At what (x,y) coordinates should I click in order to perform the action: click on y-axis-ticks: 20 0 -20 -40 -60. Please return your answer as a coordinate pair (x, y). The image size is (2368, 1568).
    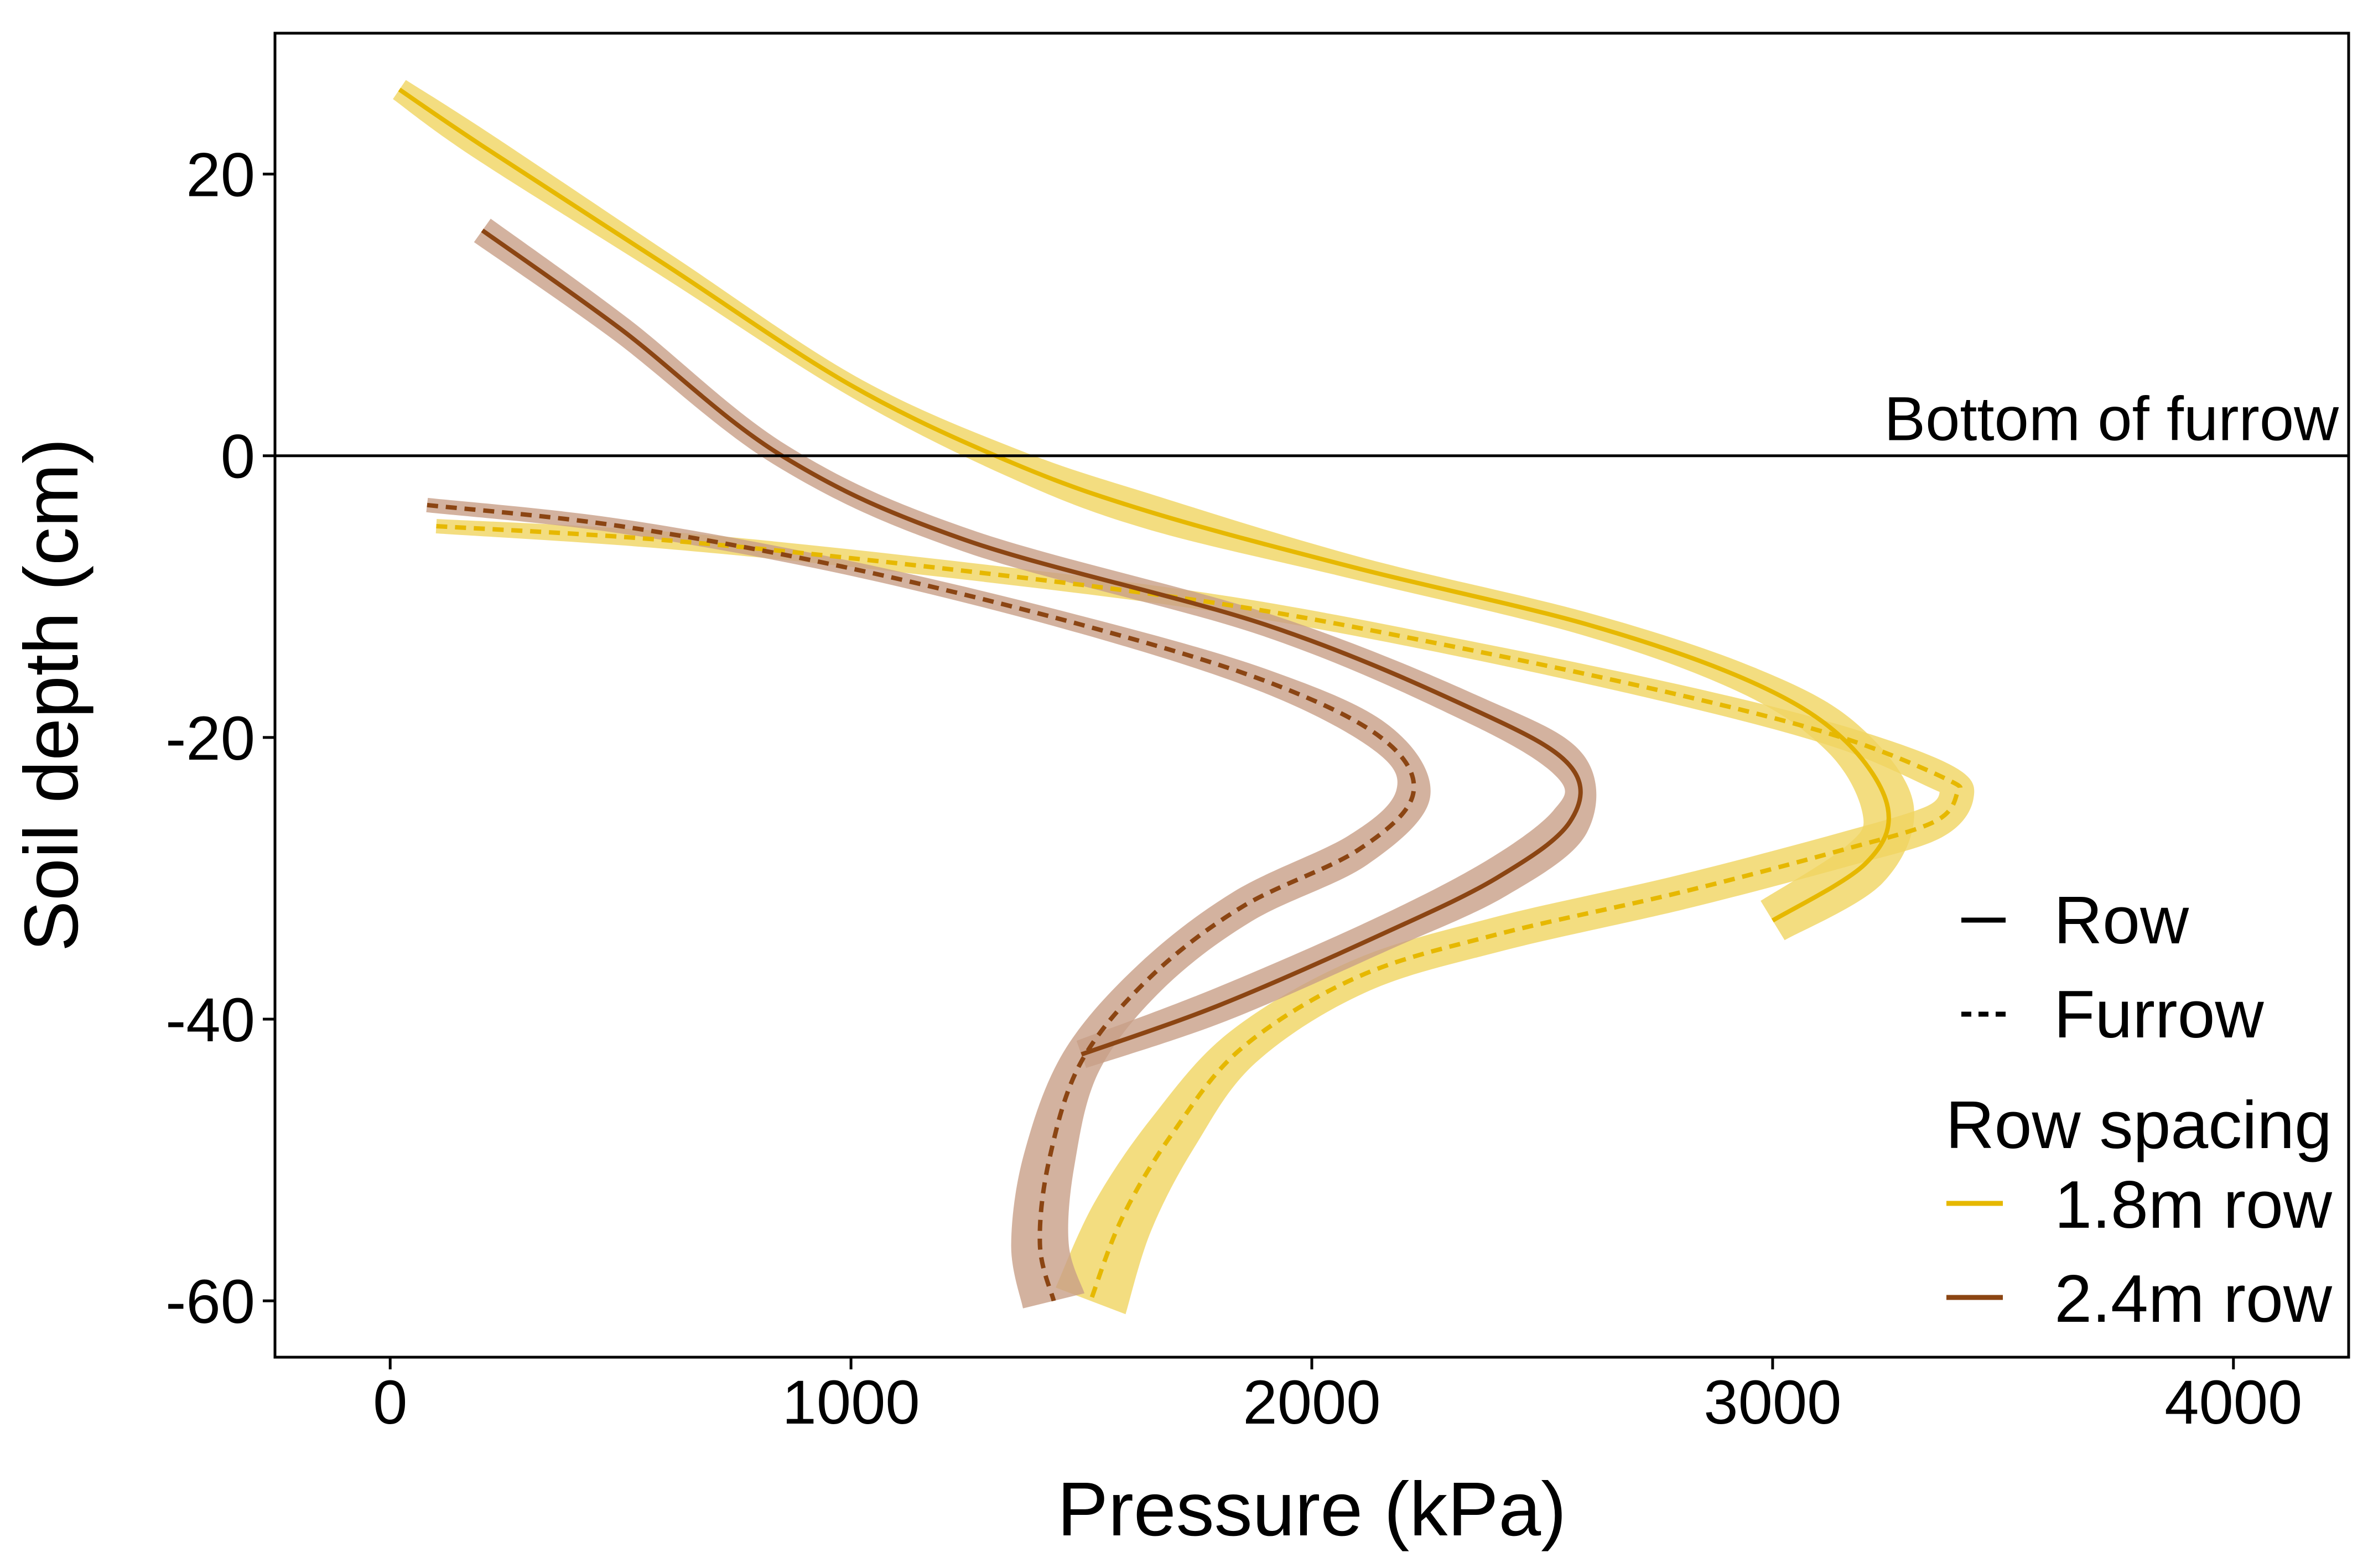
    Looking at the image, I should click on (220, 739).